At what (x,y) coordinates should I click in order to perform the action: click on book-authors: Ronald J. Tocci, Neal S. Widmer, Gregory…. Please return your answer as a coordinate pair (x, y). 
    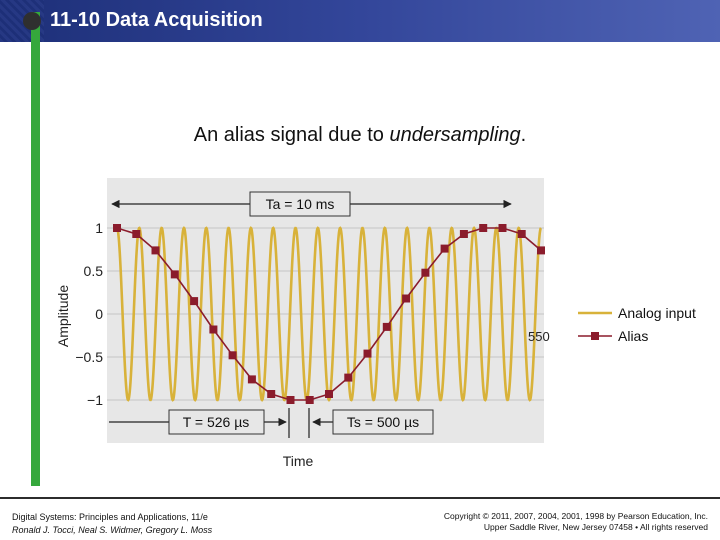
    Looking at the image, I should click on (112, 530).